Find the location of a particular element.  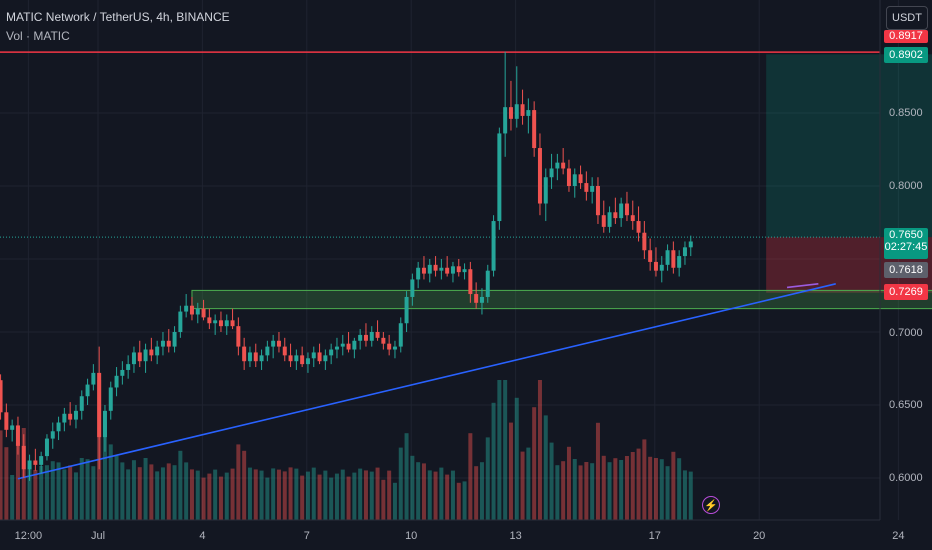

price-tick: 0.6000 is located at coordinates (906, 478).